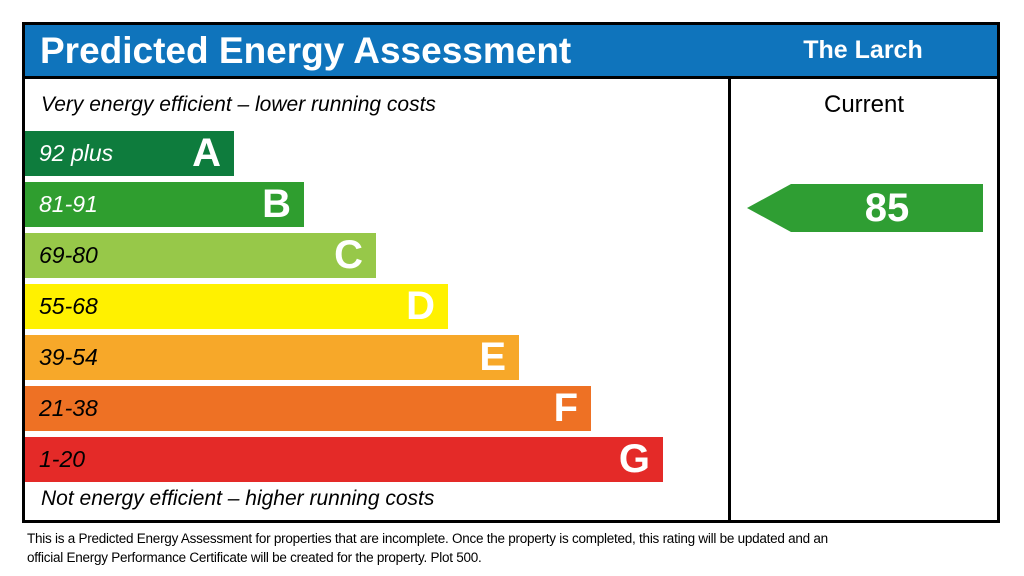 Image resolution: width=1024 pixels, height=576 pixels. I want to click on band-range-label: 69-80, so click(68, 255).